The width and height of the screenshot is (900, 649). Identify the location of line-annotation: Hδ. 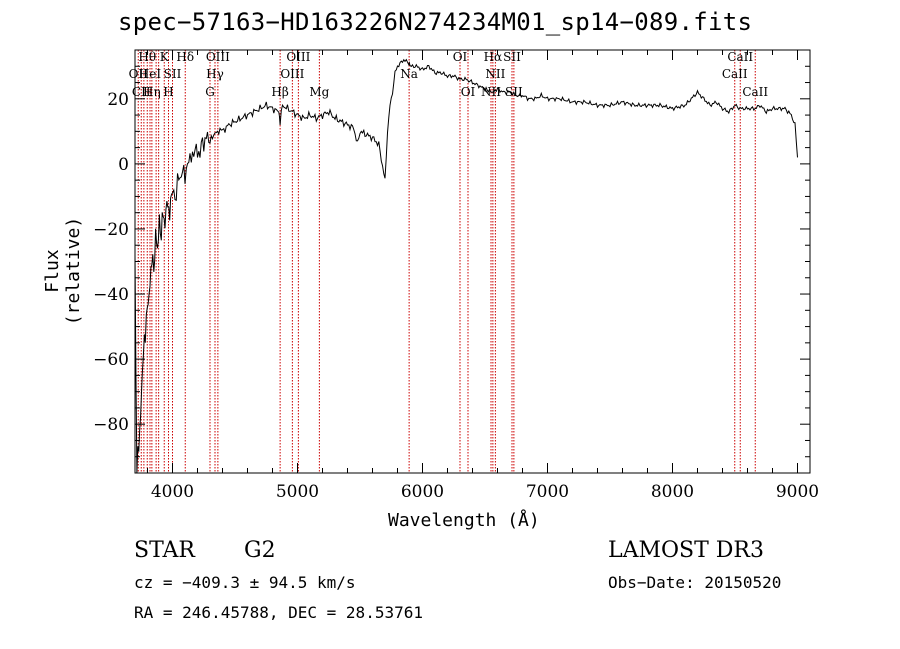
(185, 57).